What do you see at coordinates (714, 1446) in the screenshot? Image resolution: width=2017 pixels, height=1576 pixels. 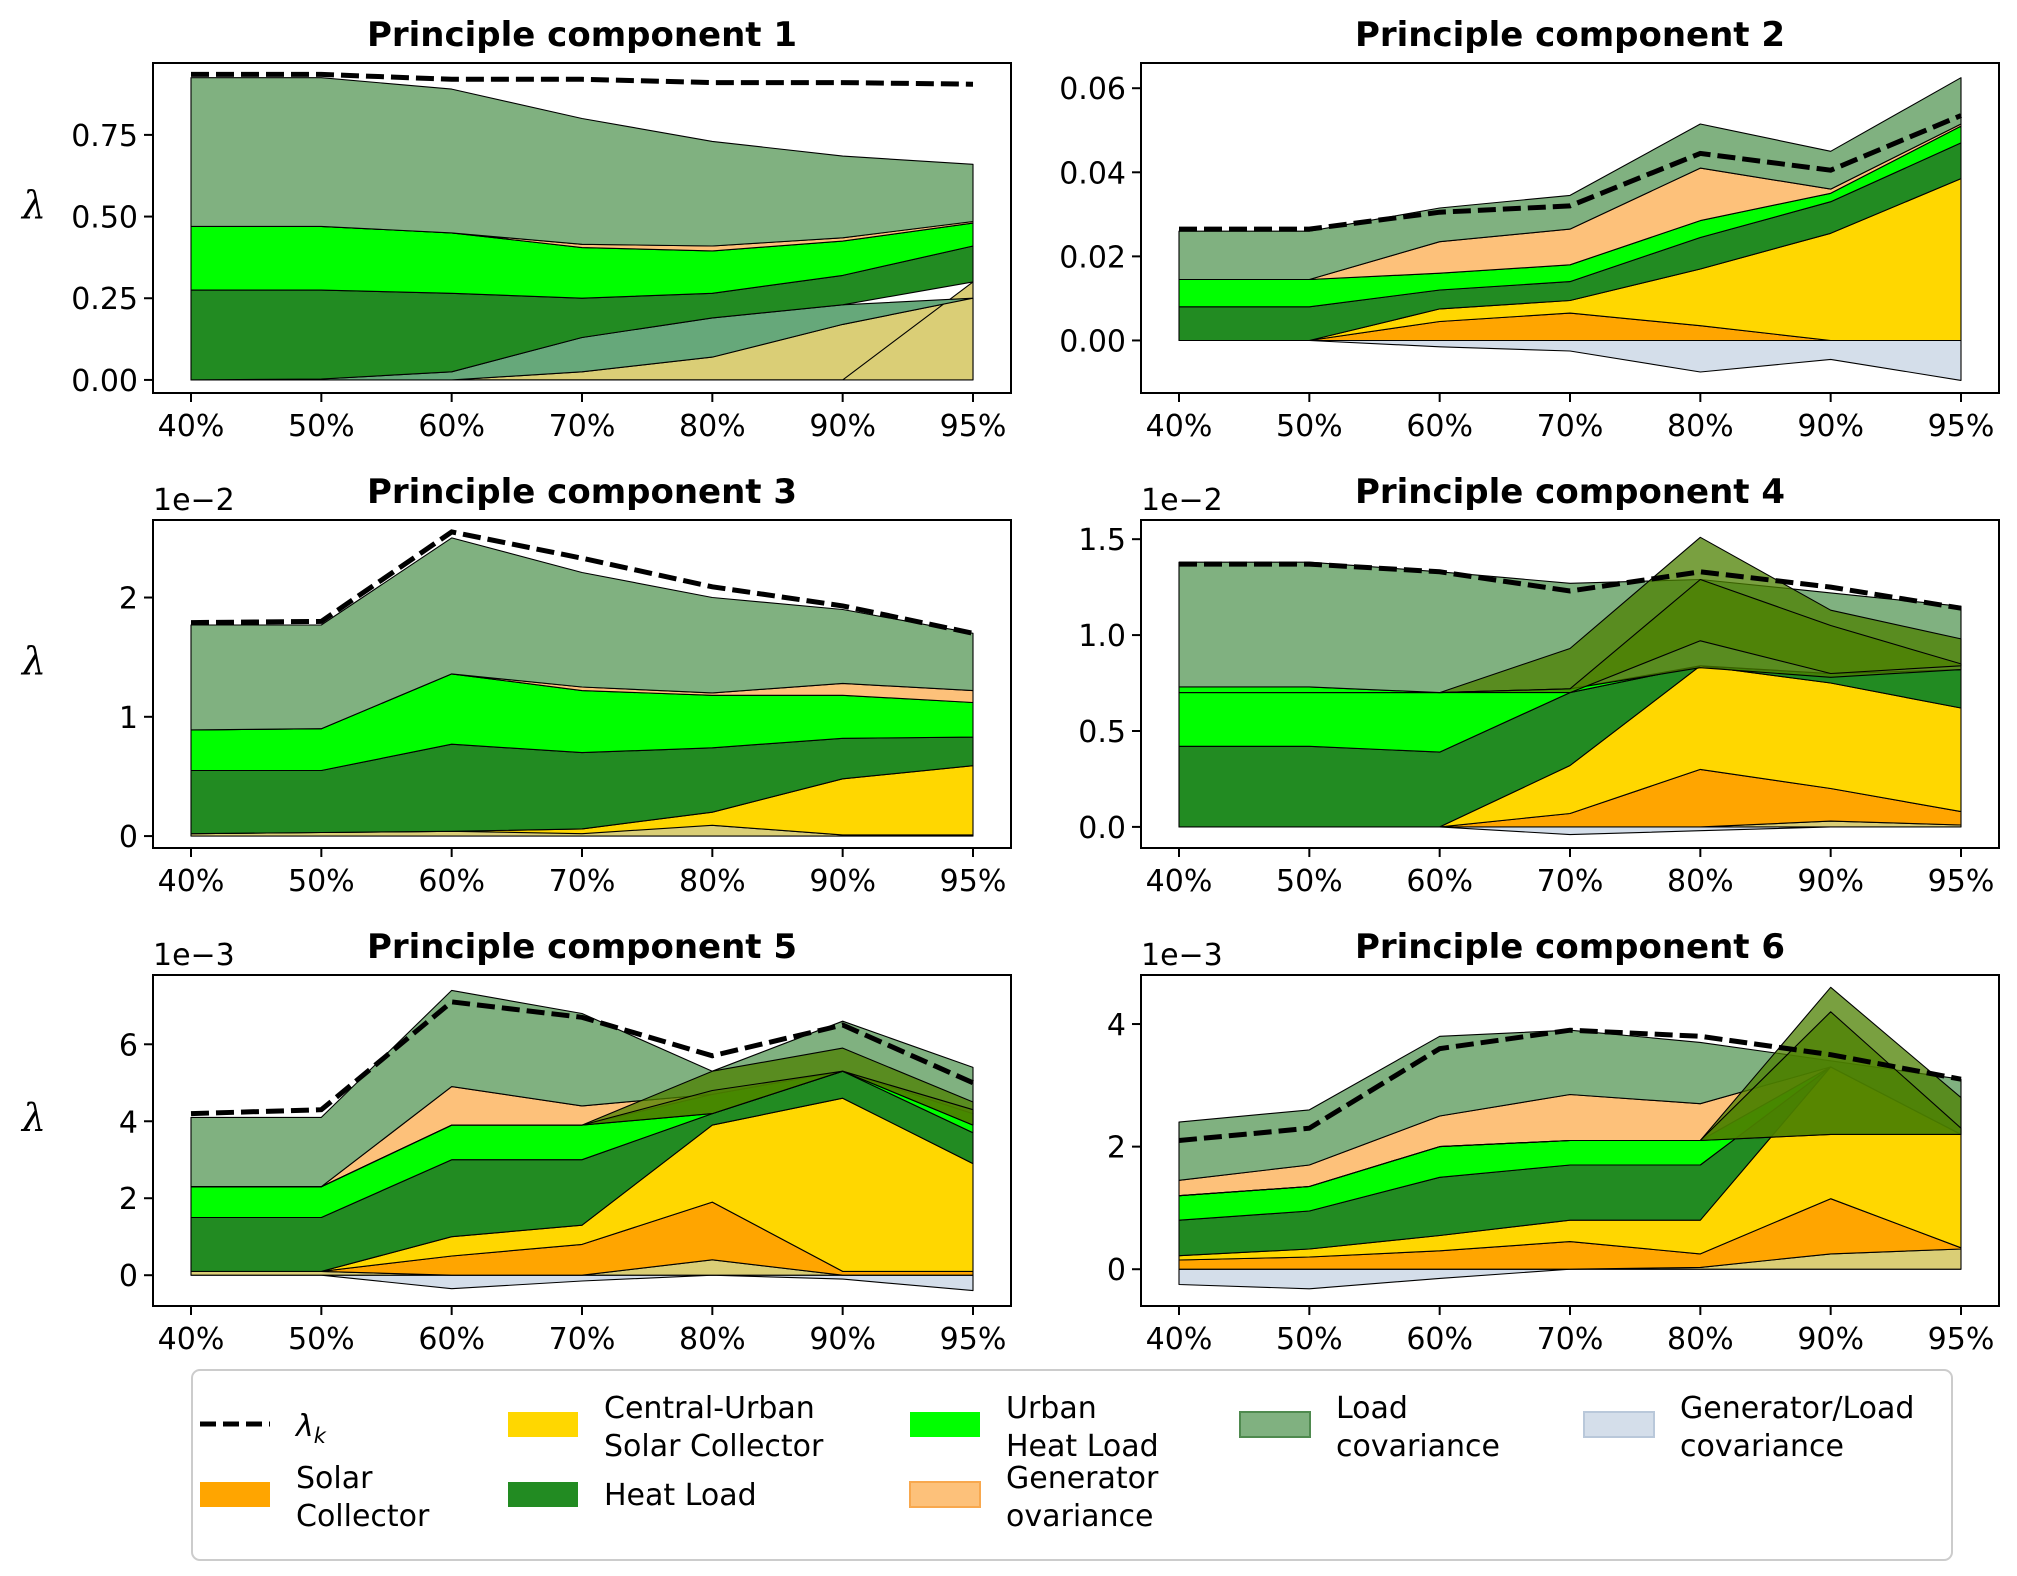 I see `legend-label: Solar Collector` at bounding box center [714, 1446].